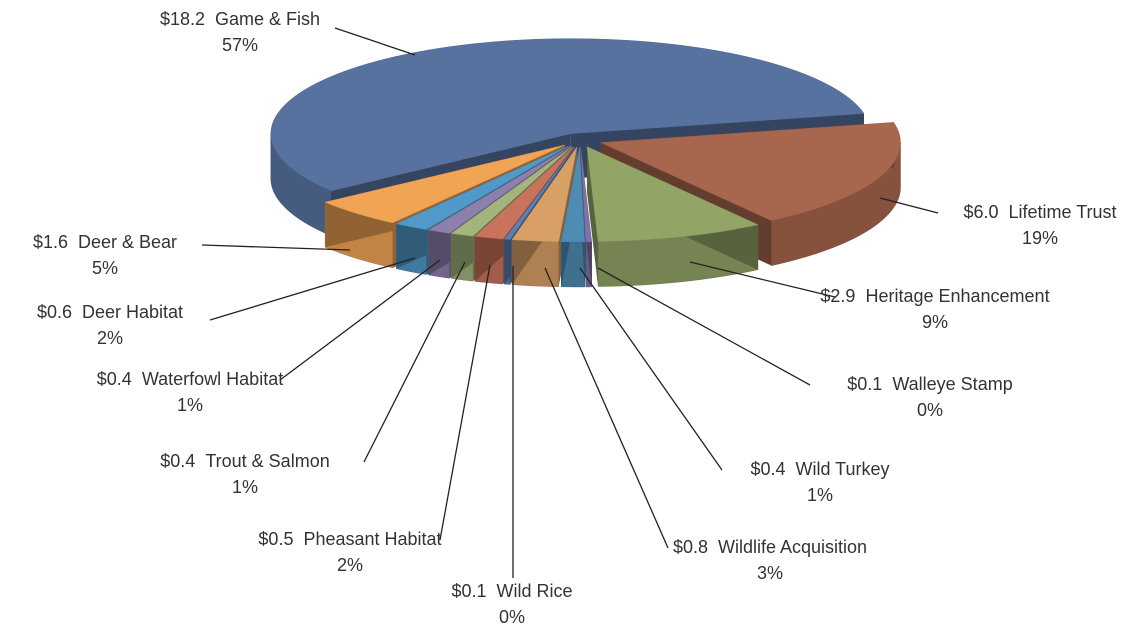  I want to click on value-label: $6.0, so click(980, 212).